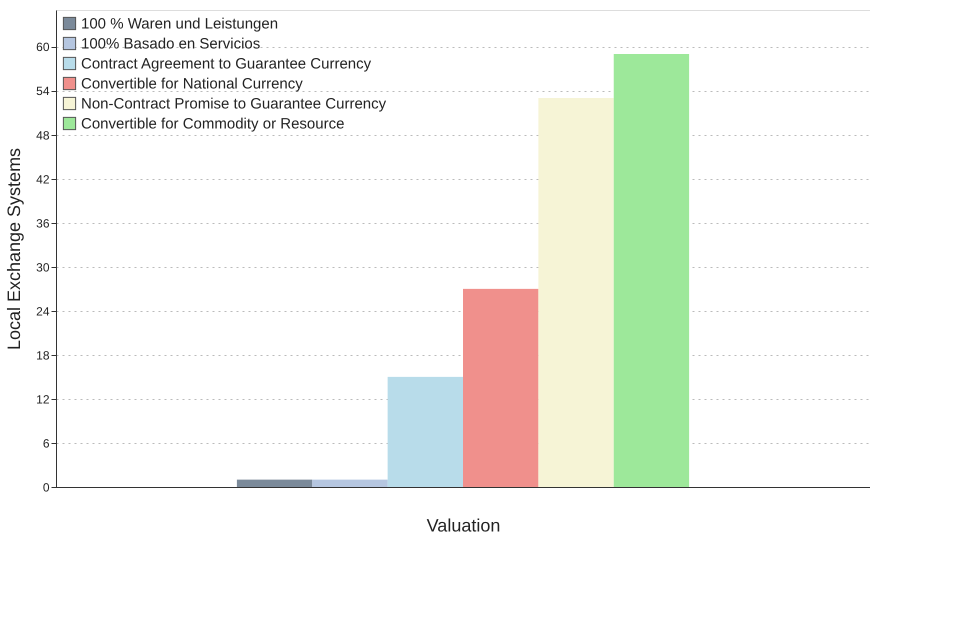 The image size is (955, 620). I want to click on y-tick-label: 48, so click(43, 135).